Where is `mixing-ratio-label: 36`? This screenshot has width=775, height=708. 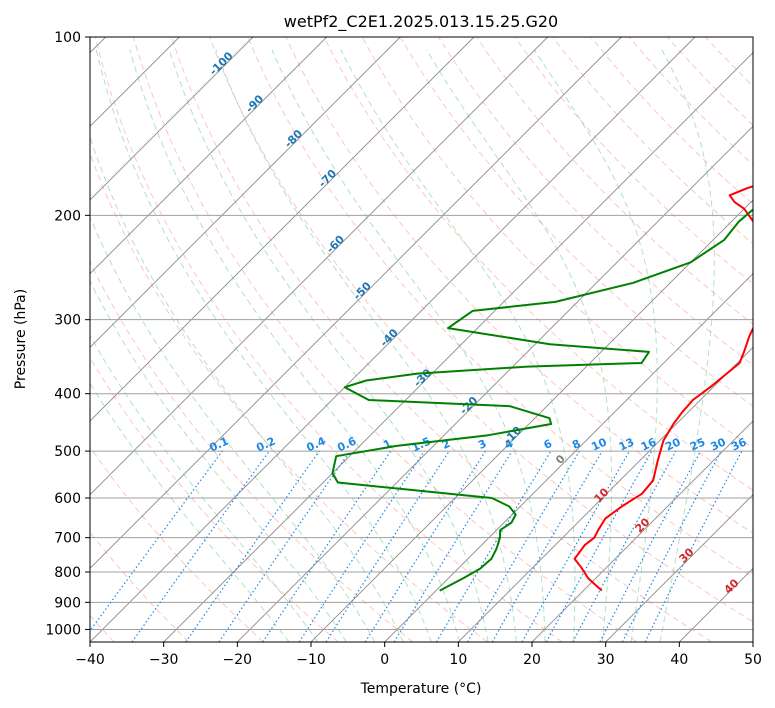
mixing-ratio-label: 36 is located at coordinates (739, 444).